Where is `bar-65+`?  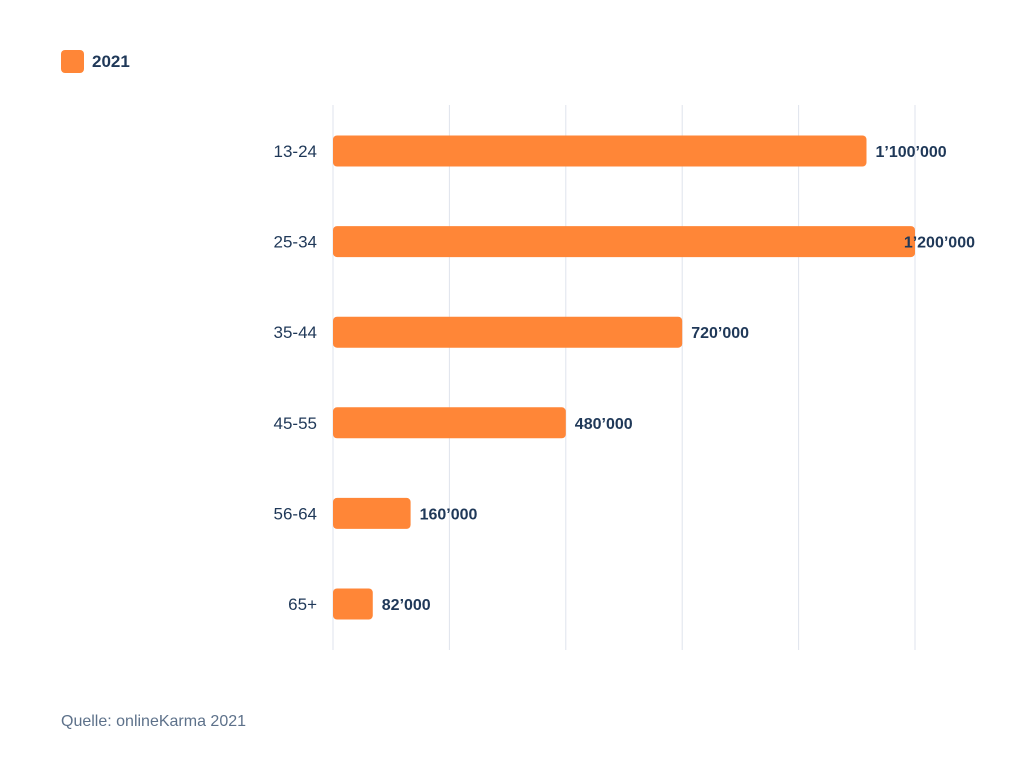 bar-65+ is located at coordinates (353, 604).